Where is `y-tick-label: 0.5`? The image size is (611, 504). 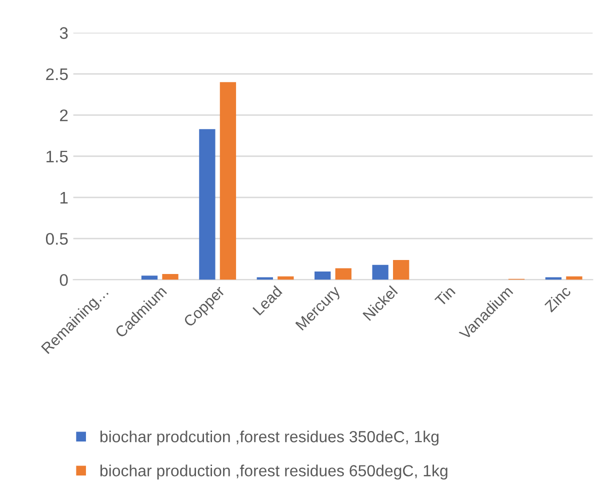
y-tick-label: 0.5 is located at coordinates (57, 238).